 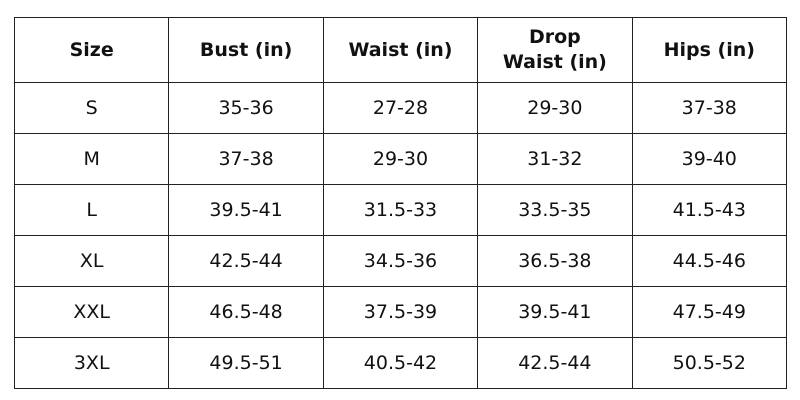 I want to click on table-row: M 37-38 29-30 31-32 39-40, so click(x=400, y=159).